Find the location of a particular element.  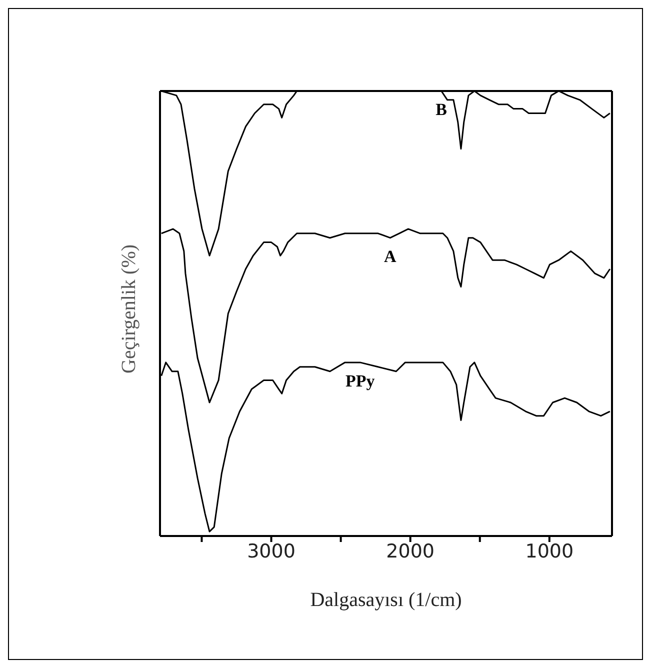

y-axis-title: Geçirgenlik (%) is located at coordinates (129, 309).